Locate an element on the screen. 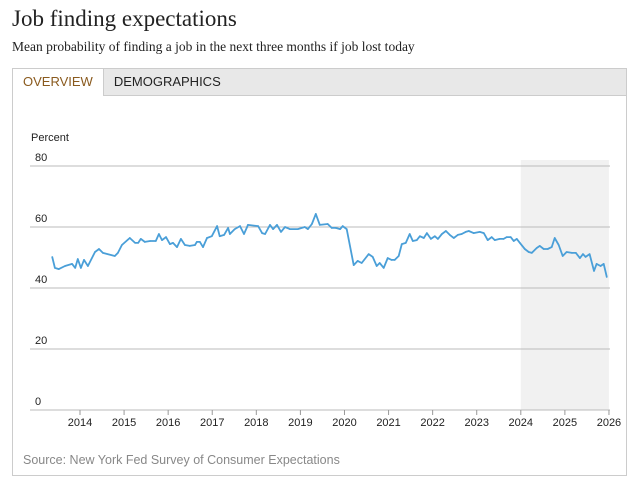  y-tick-label: 20 is located at coordinates (41, 341).